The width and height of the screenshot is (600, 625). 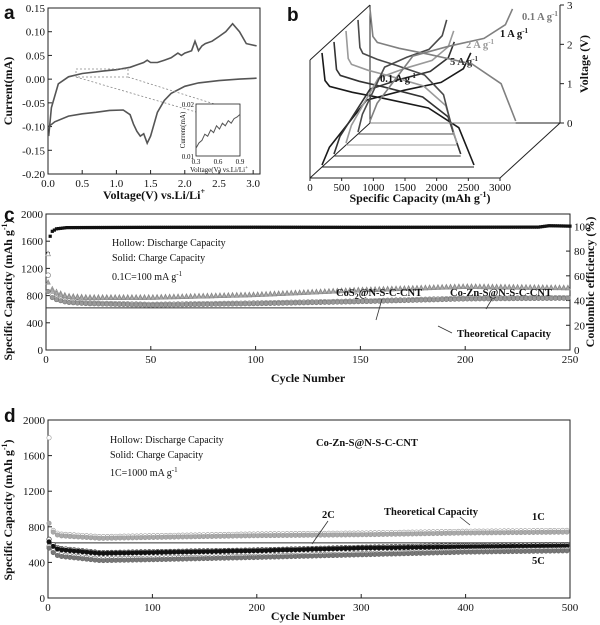 I want to click on panel-a-series-line, so click(x=152, y=111).